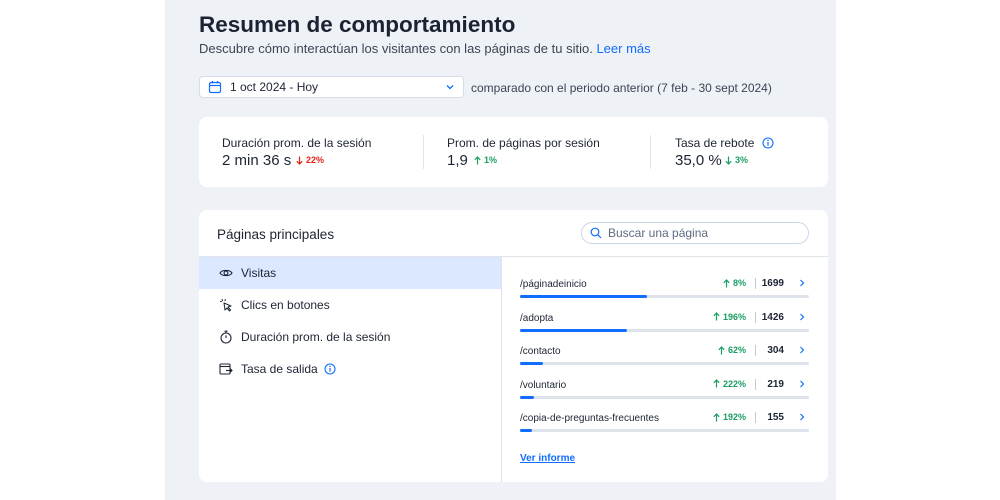 Image resolution: width=1000 pixels, height=500 pixels. I want to click on stat-trend-value: 22%, so click(315, 160).